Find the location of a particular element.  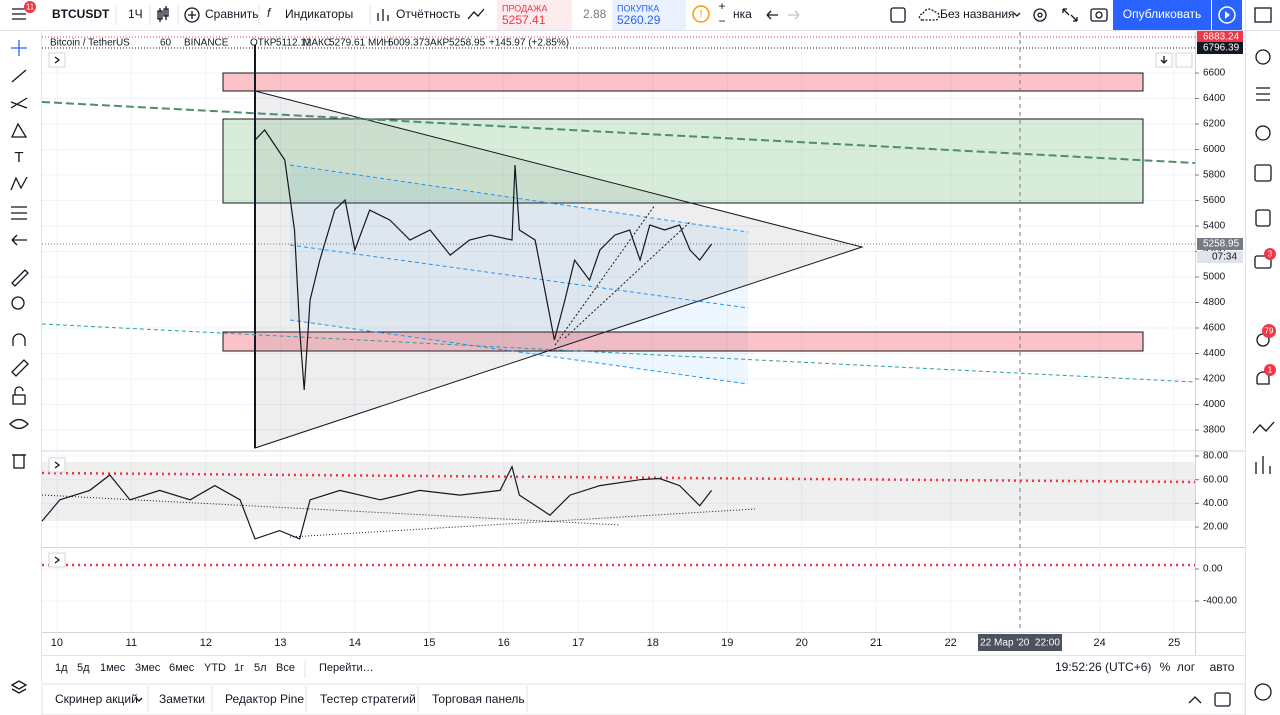

range-button: 3мес is located at coordinates (148, 668).